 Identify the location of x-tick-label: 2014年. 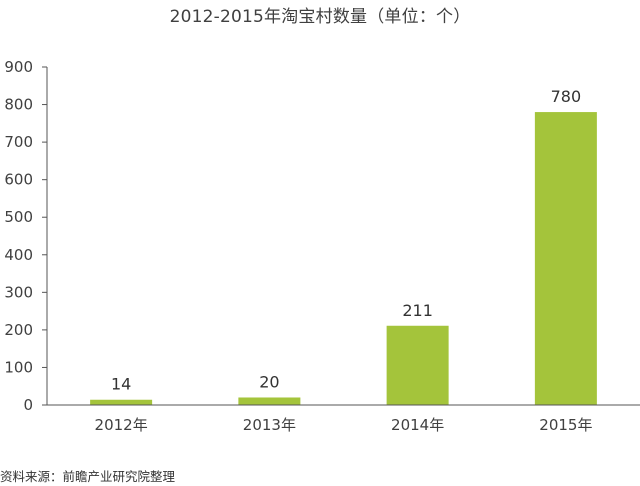
(417, 425).